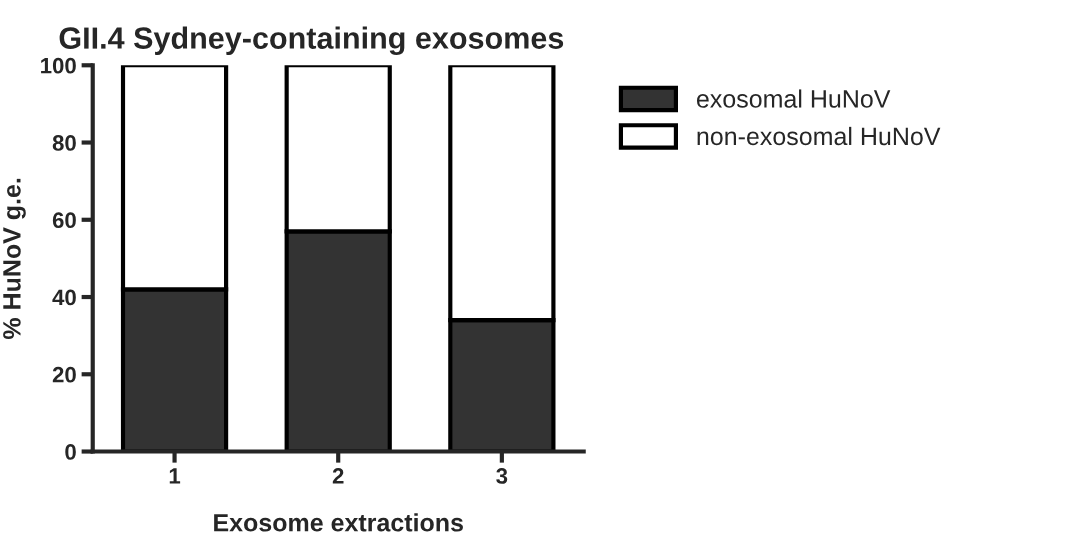 This screenshot has height=544, width=1091. I want to click on x-axis-title: Exosome extractions, so click(338, 522).